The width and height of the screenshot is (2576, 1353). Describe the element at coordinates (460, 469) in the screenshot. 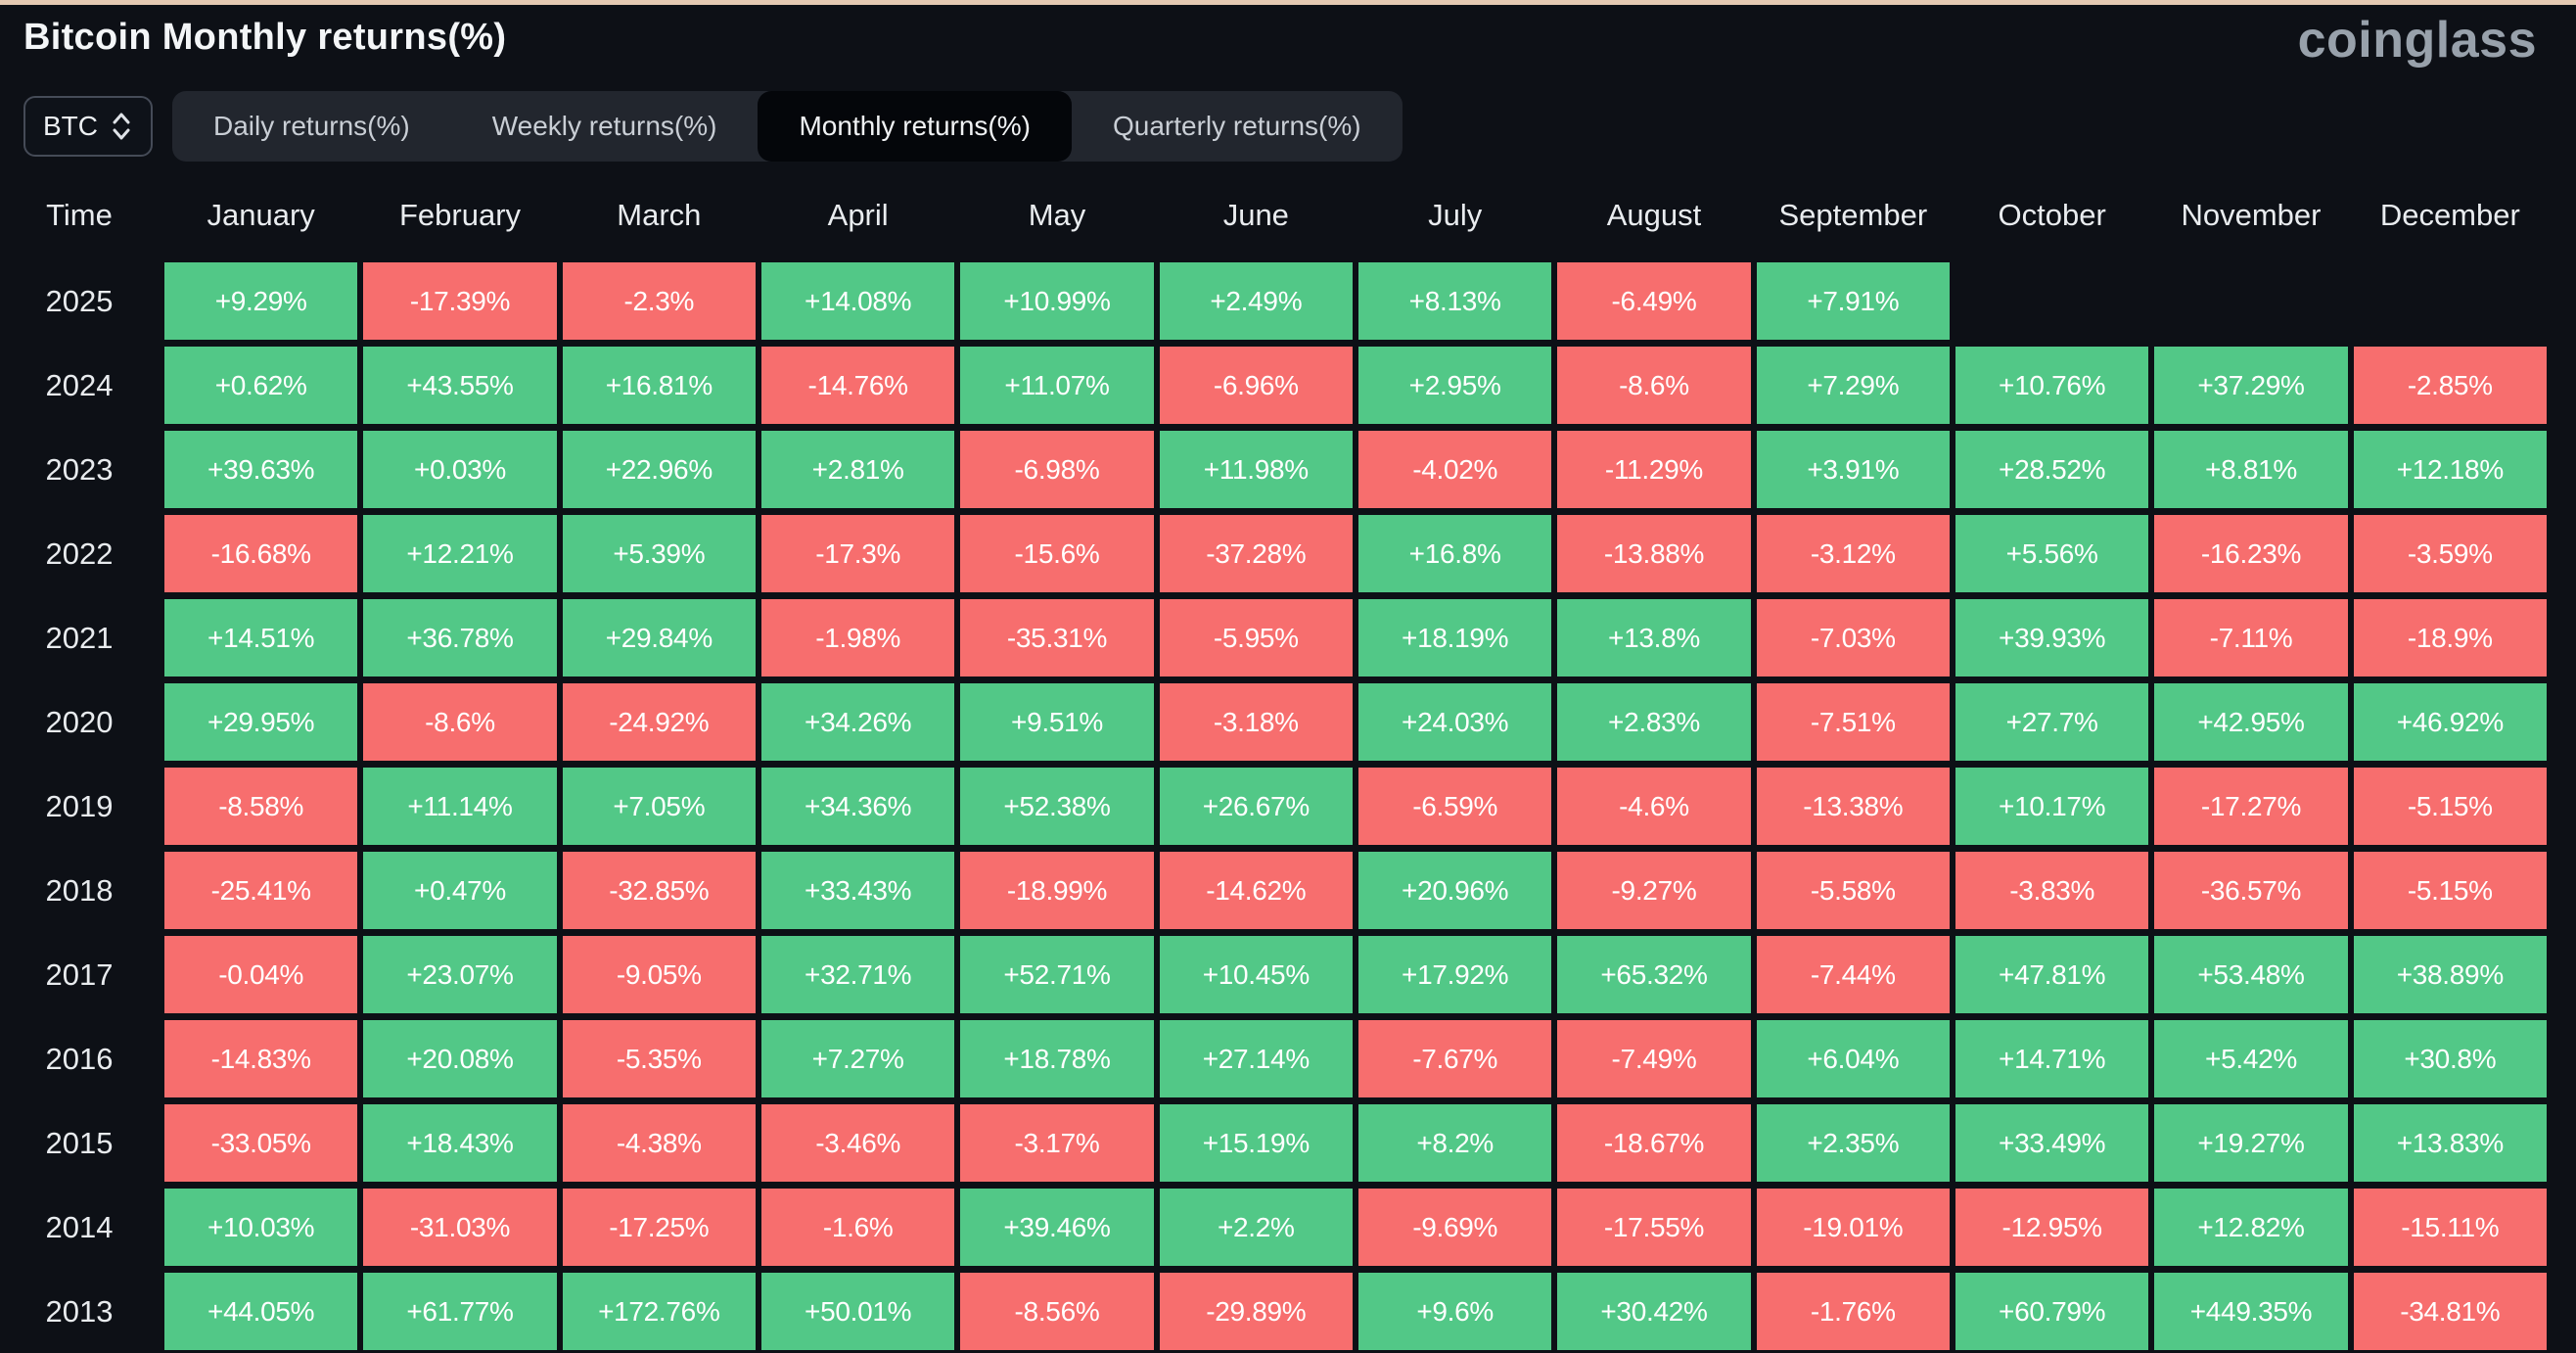

I see `return-cell-2023-february: +0.03%` at that location.